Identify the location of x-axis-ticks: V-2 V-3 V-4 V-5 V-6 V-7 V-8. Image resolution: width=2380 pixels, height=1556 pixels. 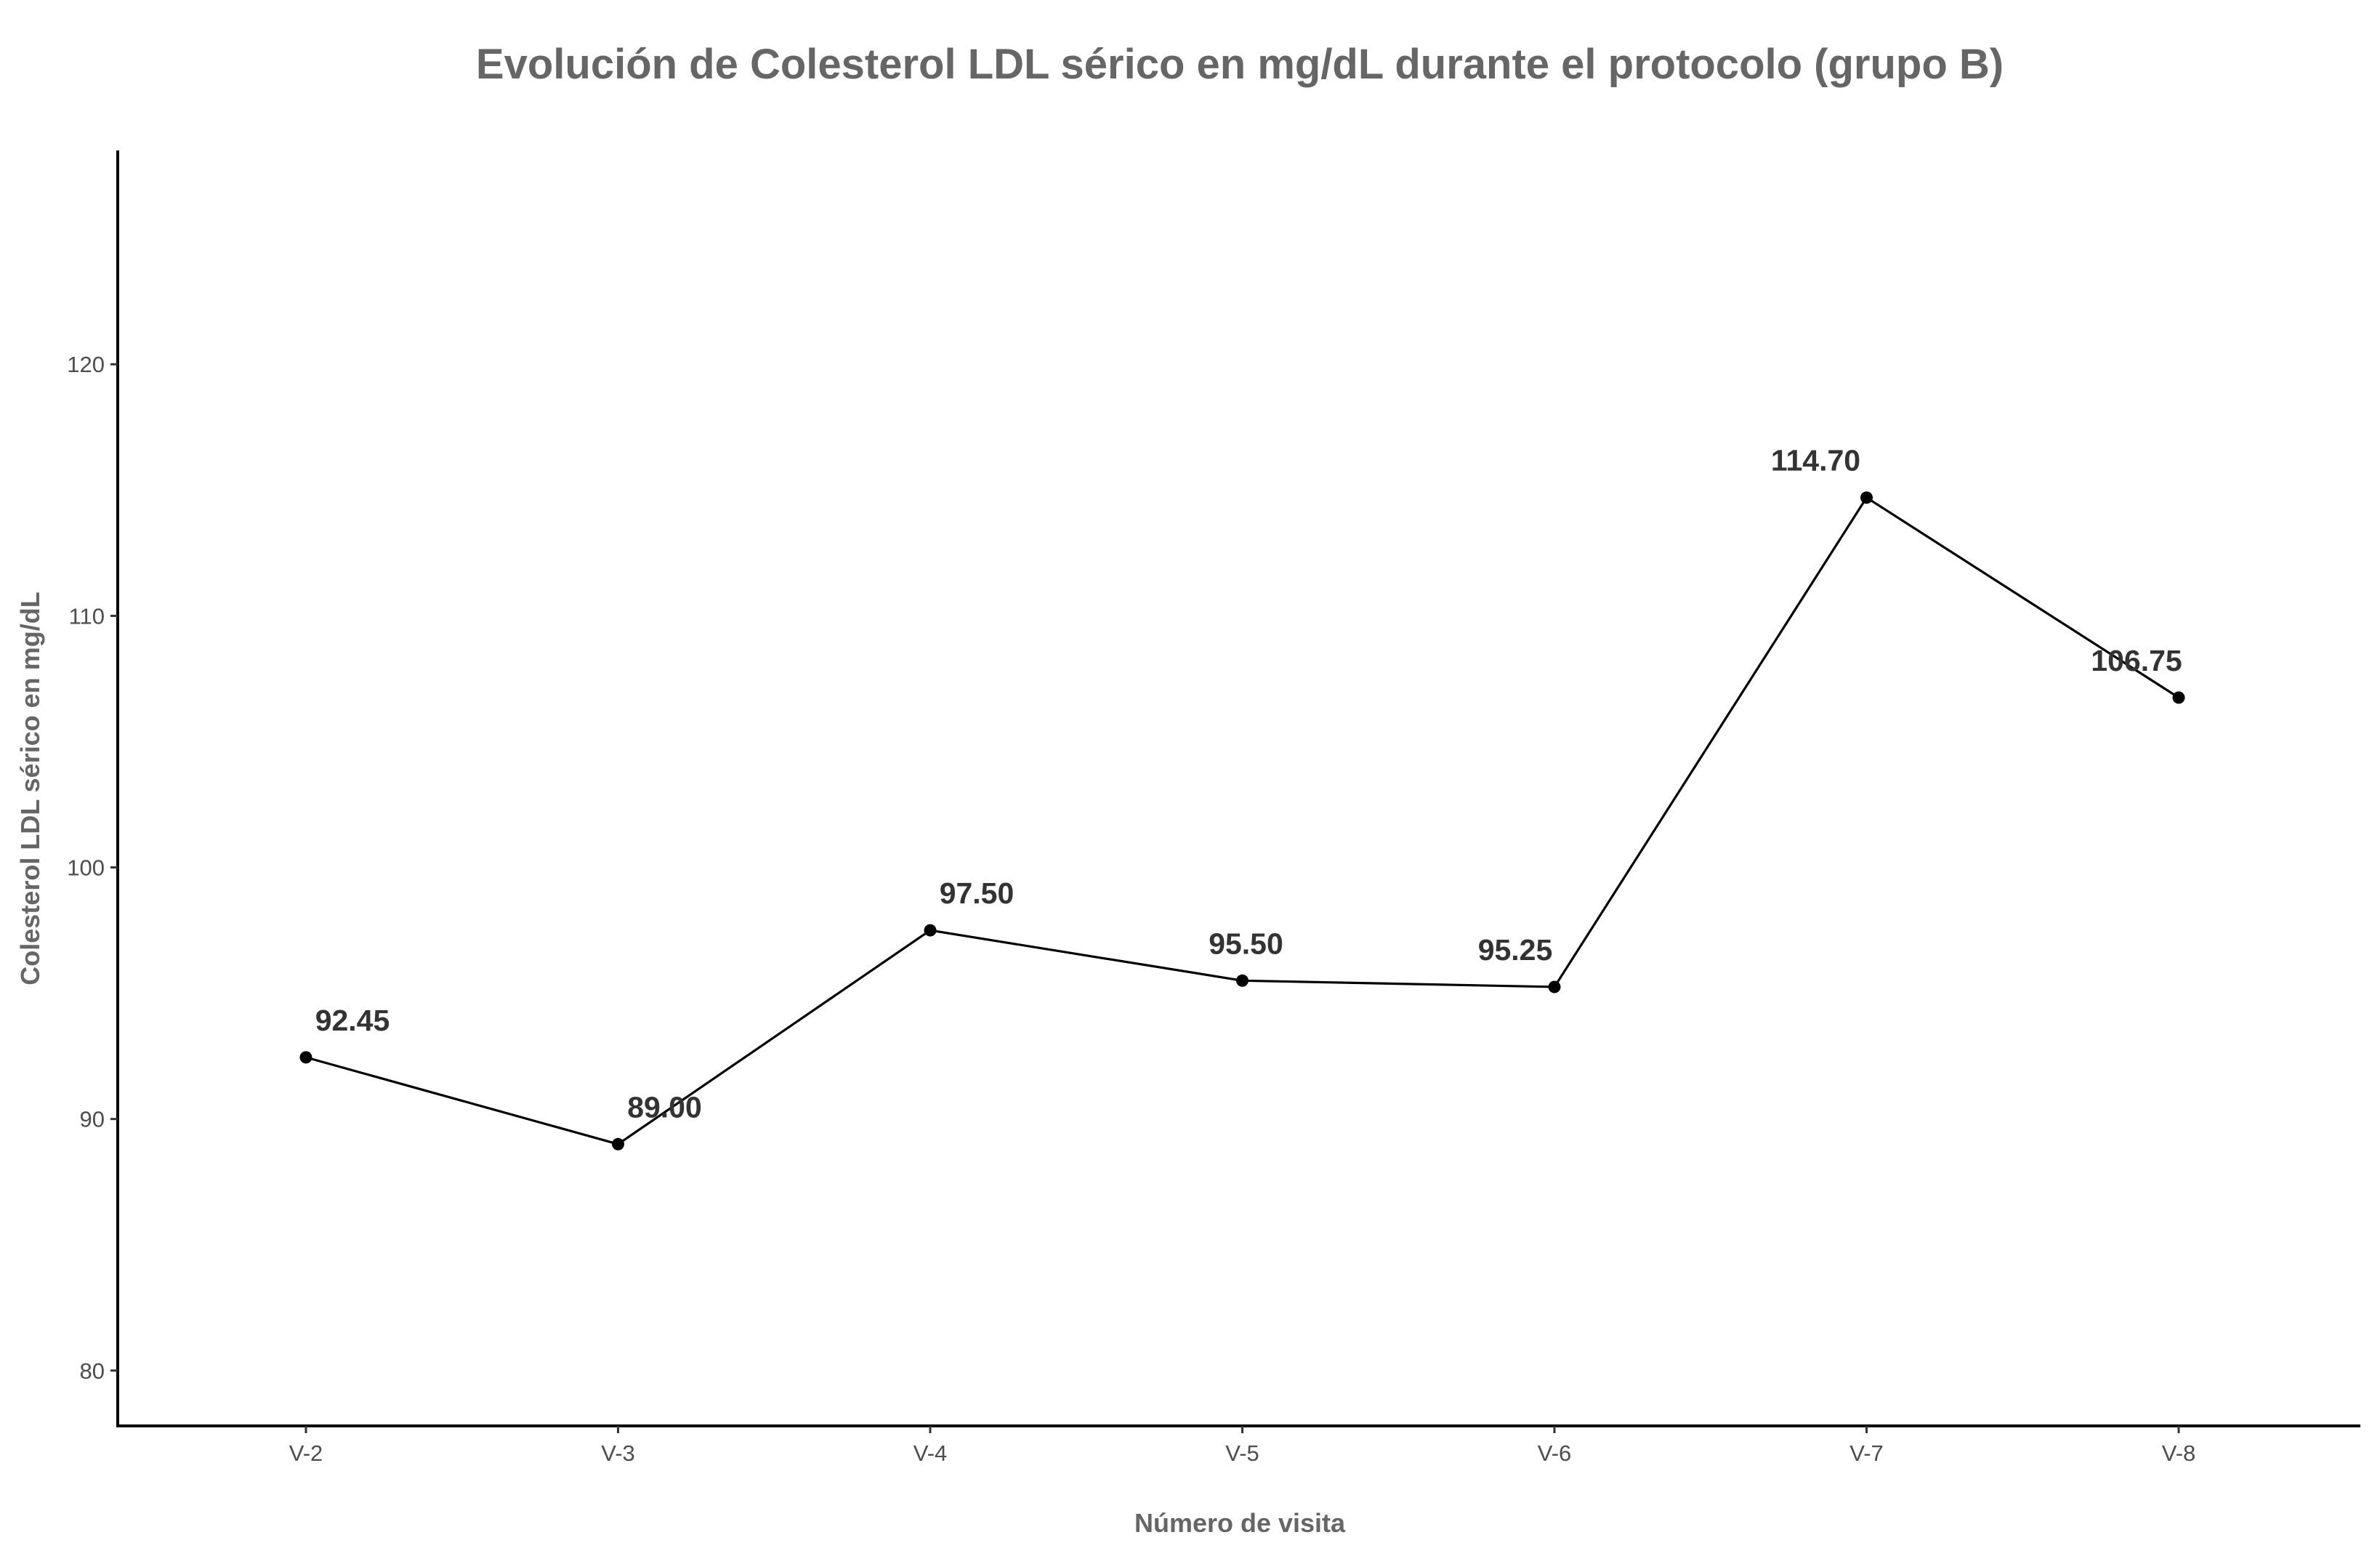
(1242, 1446).